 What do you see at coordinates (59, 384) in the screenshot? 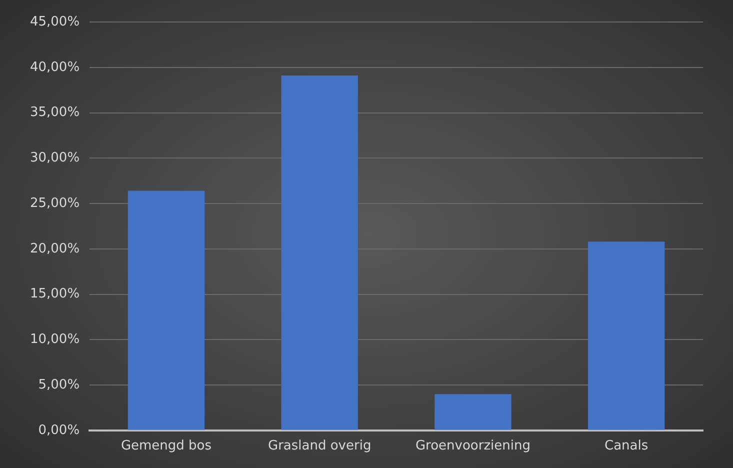
I see `y-tick-label: 5,00%` at bounding box center [59, 384].